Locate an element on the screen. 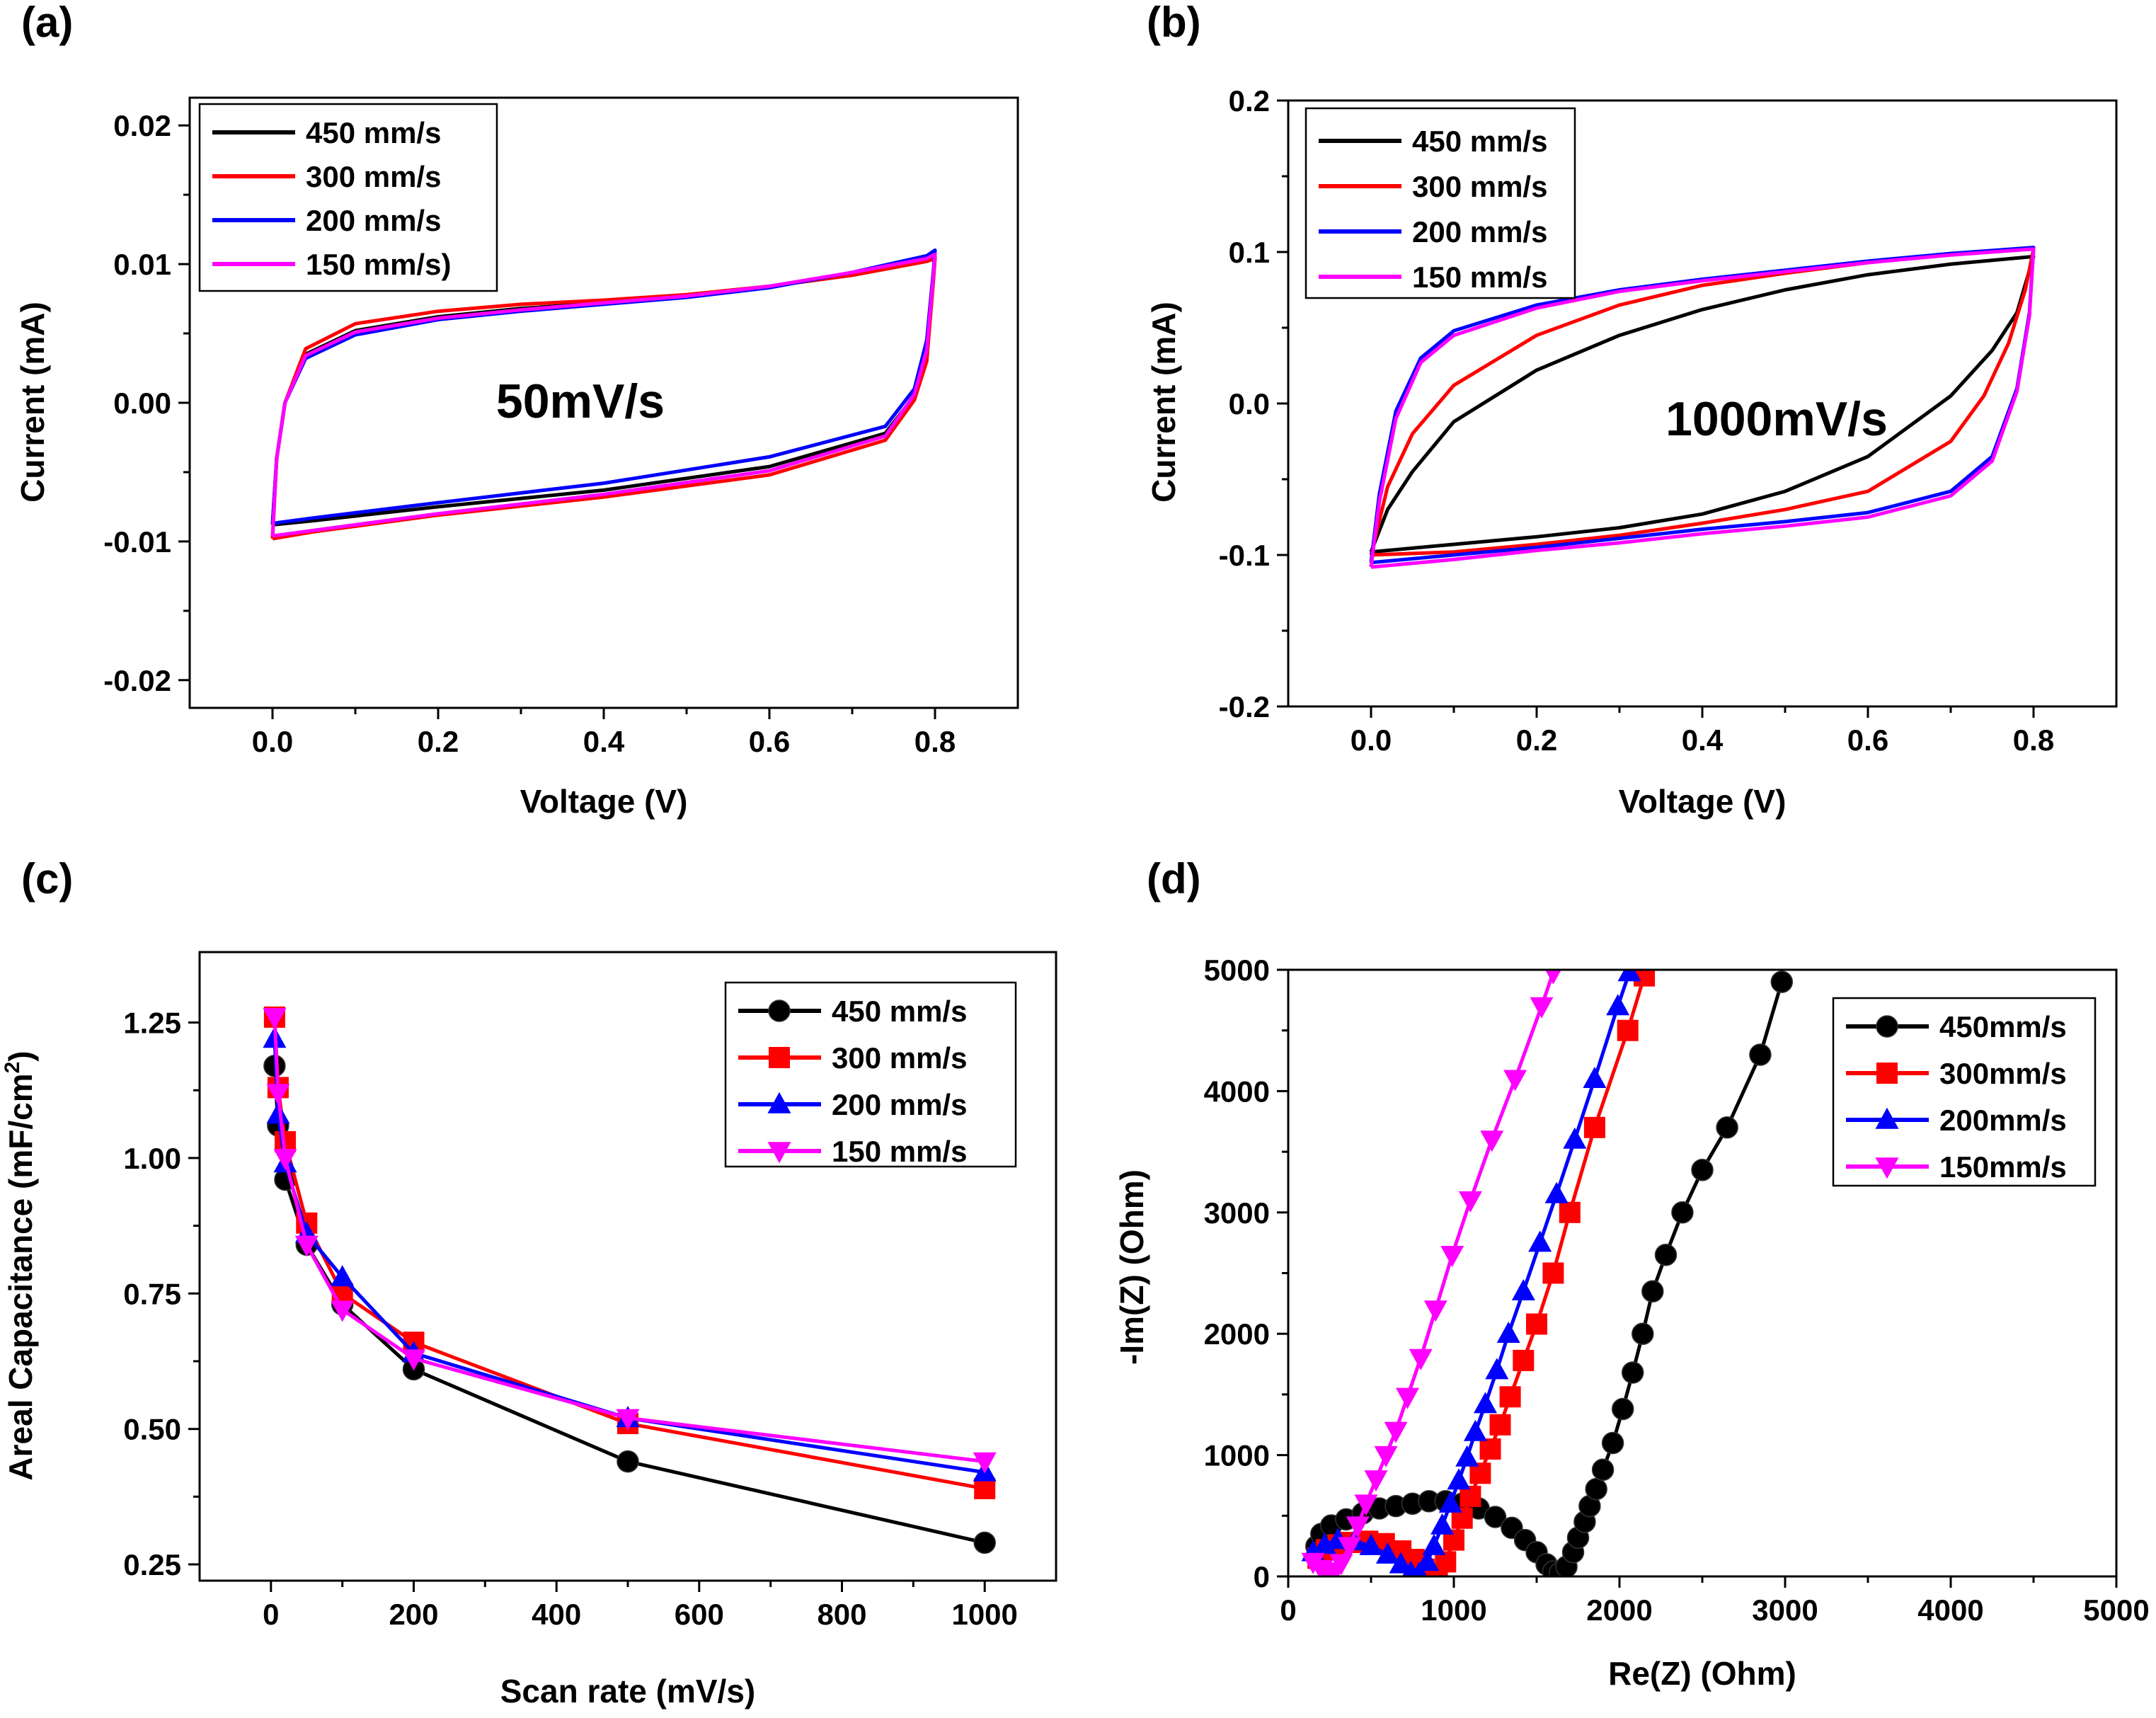 This screenshot has width=2156, height=1718. y-tick-label: 5000 is located at coordinates (1237, 970).